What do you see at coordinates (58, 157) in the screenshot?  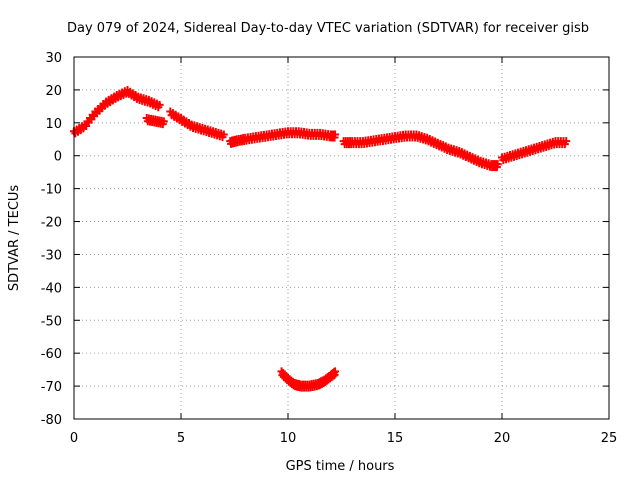 I see `y-tick-label: 0` at bounding box center [58, 157].